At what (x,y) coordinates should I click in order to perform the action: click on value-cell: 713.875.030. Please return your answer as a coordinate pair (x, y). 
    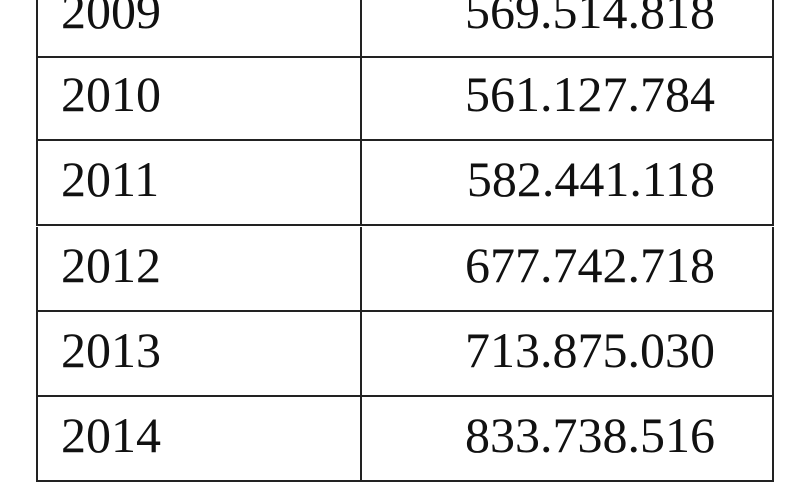
    Looking at the image, I should click on (567, 353).